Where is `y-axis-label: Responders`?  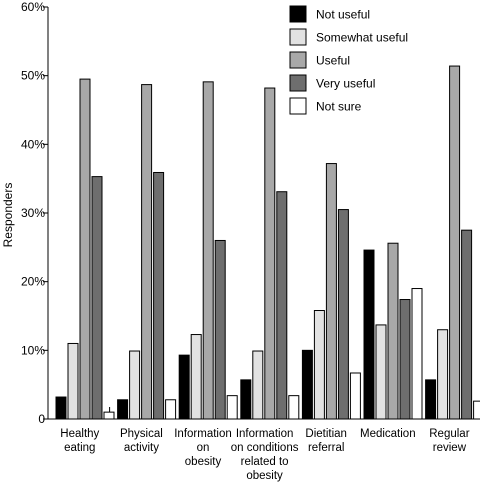
y-axis-label: Responders is located at coordinates (8, 215).